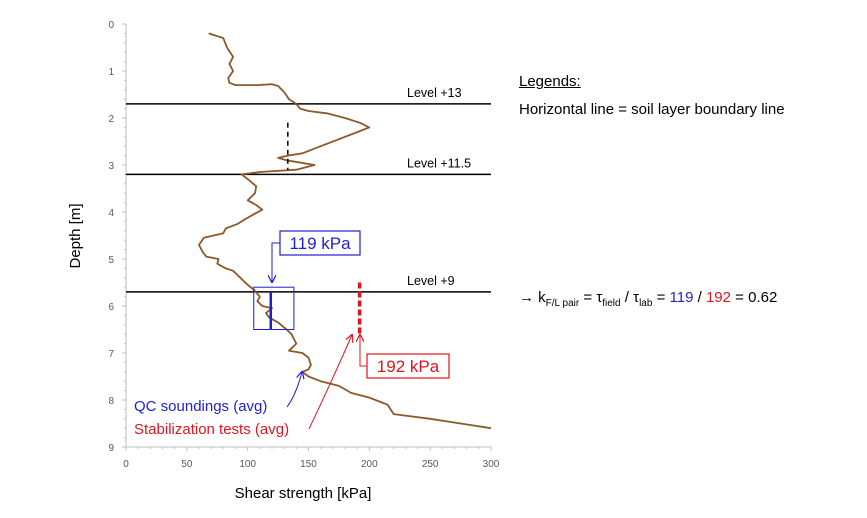  Describe the element at coordinates (627, 297) in the screenshot. I see `slash-1: /` at that location.